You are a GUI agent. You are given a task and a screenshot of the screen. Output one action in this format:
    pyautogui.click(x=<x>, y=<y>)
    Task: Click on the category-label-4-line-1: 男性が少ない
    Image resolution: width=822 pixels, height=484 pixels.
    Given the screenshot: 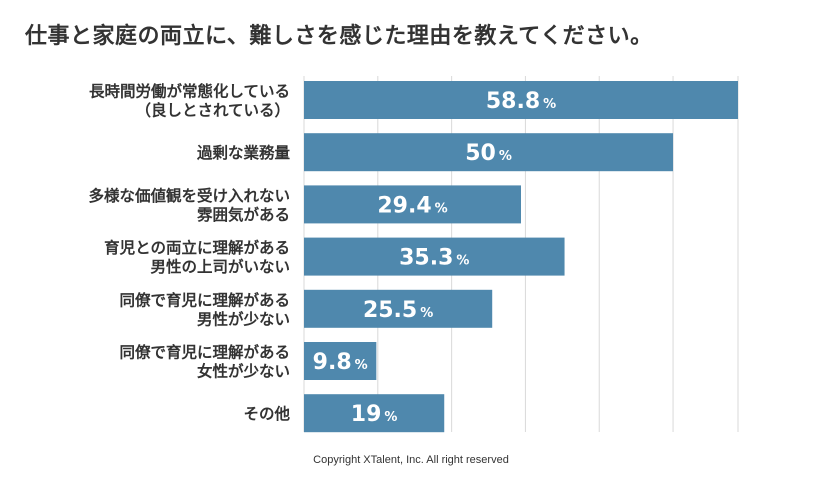 What is the action you would take?
    pyautogui.click(x=243, y=318)
    